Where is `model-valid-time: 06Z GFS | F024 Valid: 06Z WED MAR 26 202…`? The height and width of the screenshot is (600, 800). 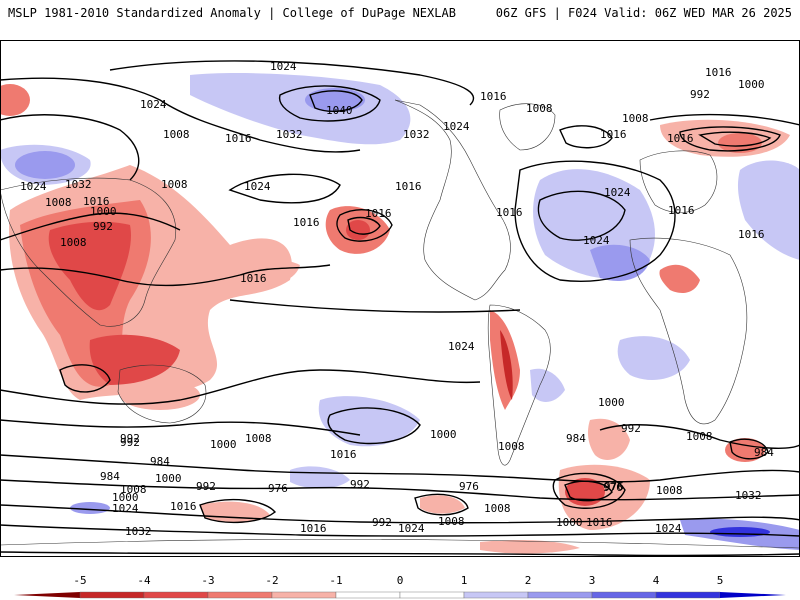 model-valid-time: 06Z GFS | F024 Valid: 06Z WED MAR 26 202… is located at coordinates (643, 13).